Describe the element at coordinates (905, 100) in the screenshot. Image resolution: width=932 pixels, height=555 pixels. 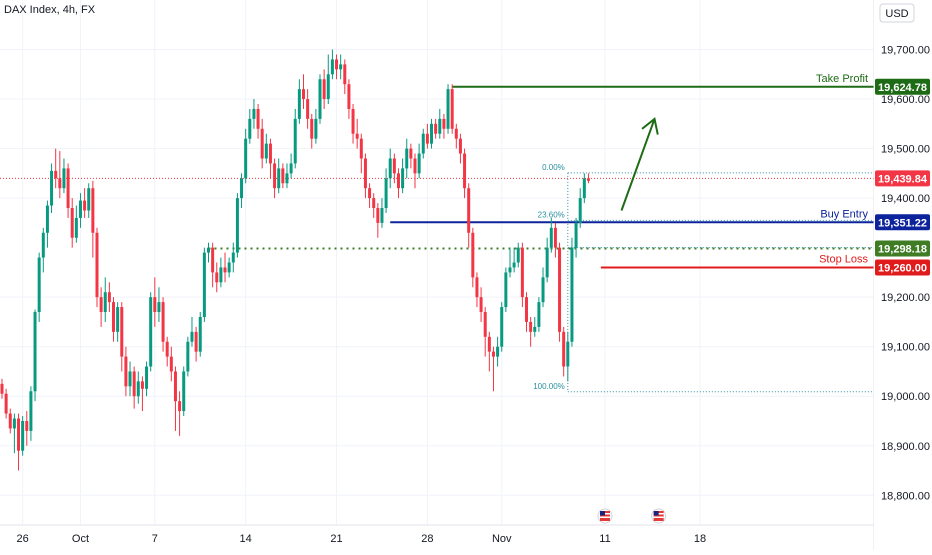
I see `price-tick-label: 19,600.00` at that location.